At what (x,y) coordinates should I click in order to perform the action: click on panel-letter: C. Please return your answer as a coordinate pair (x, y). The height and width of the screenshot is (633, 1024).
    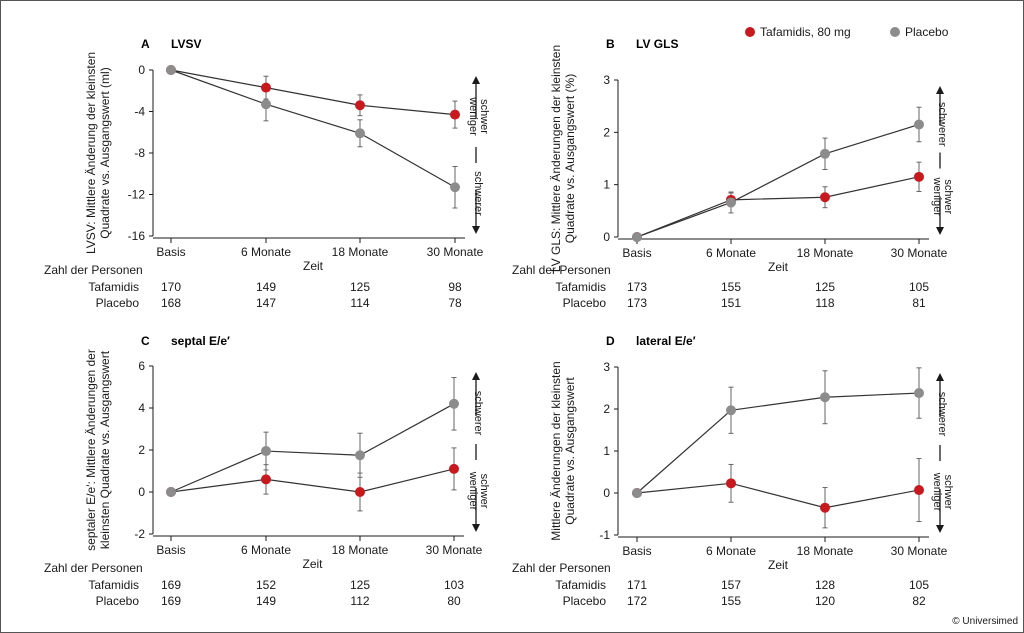
    Looking at the image, I should click on (145, 341).